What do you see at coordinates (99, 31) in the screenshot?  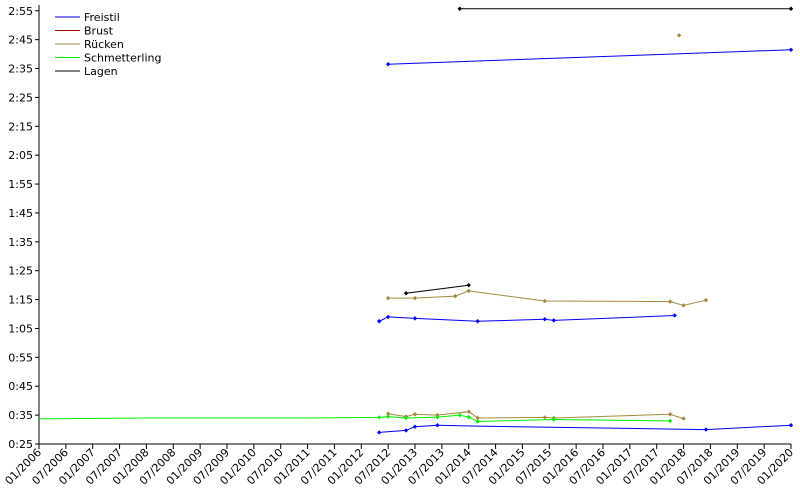 I see `legend-label: Brust` at bounding box center [99, 31].